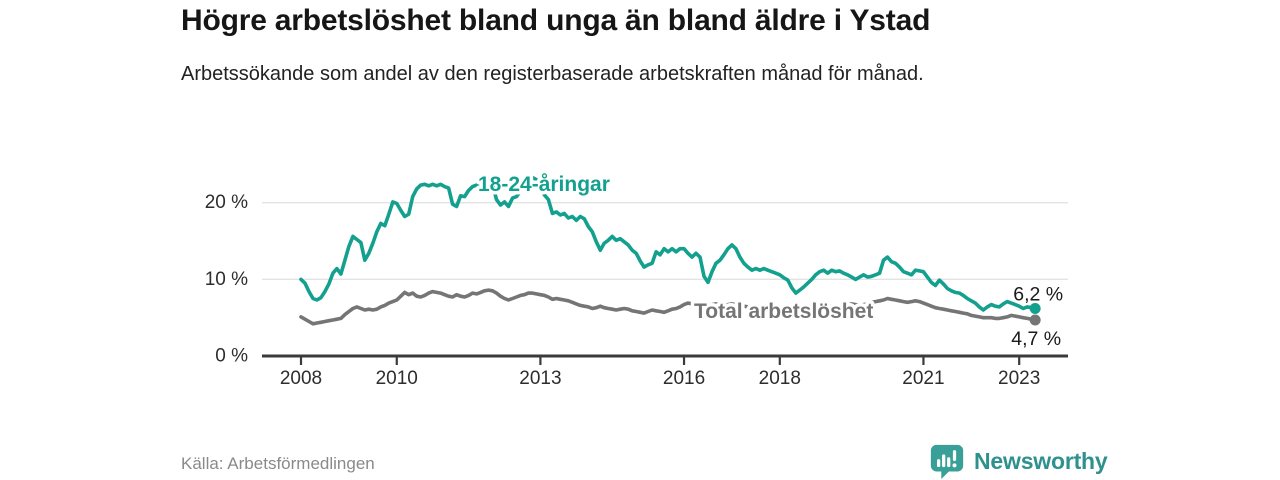 This screenshot has height=480, width=1280. Describe the element at coordinates (947, 462) in the screenshot. I see `newsworthy-pin-barchart-icon` at that location.